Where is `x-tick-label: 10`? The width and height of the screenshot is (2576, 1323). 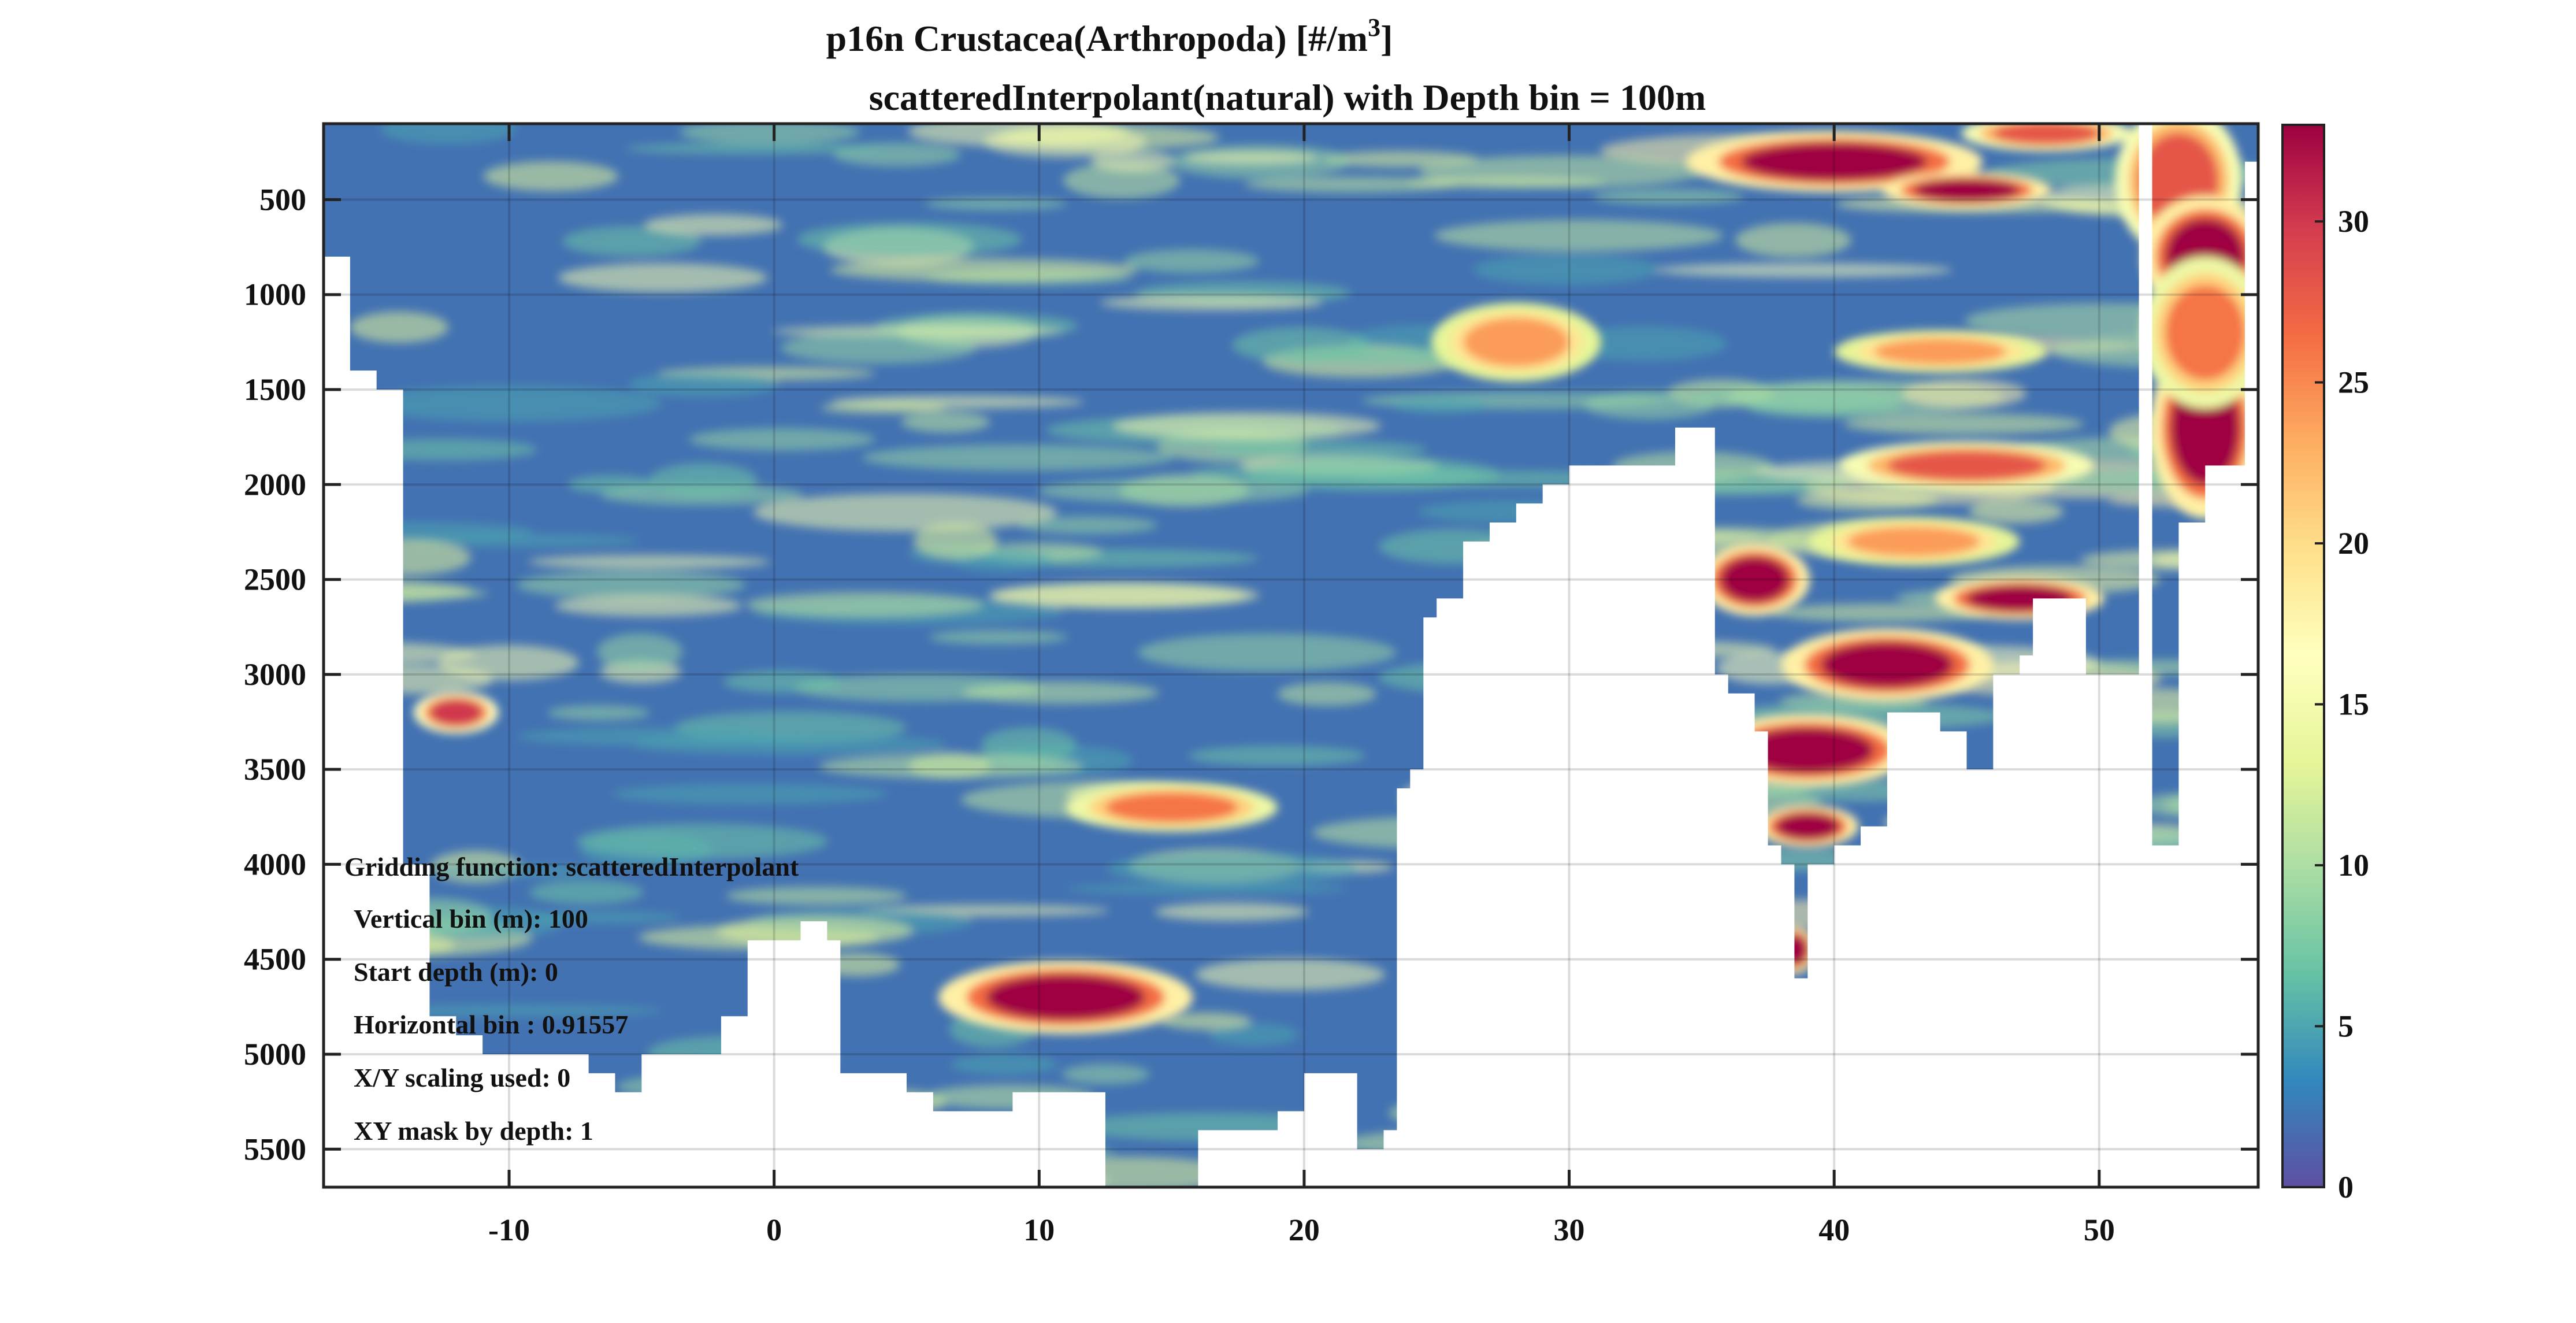 x-tick-label: 10 is located at coordinates (1039, 1230).